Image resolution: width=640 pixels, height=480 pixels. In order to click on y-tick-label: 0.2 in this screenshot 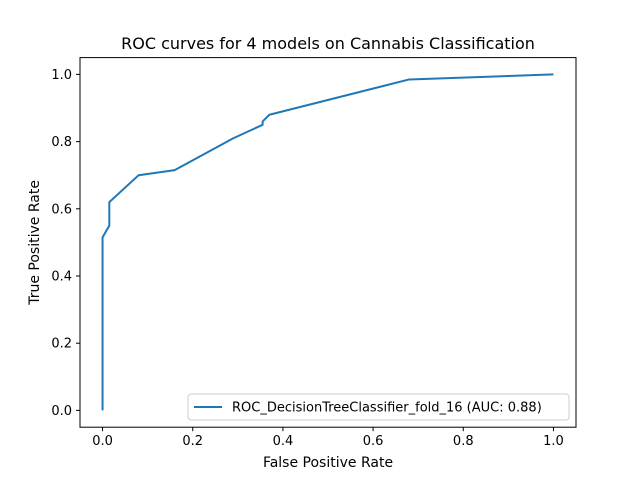, I will do `click(61, 344)`.